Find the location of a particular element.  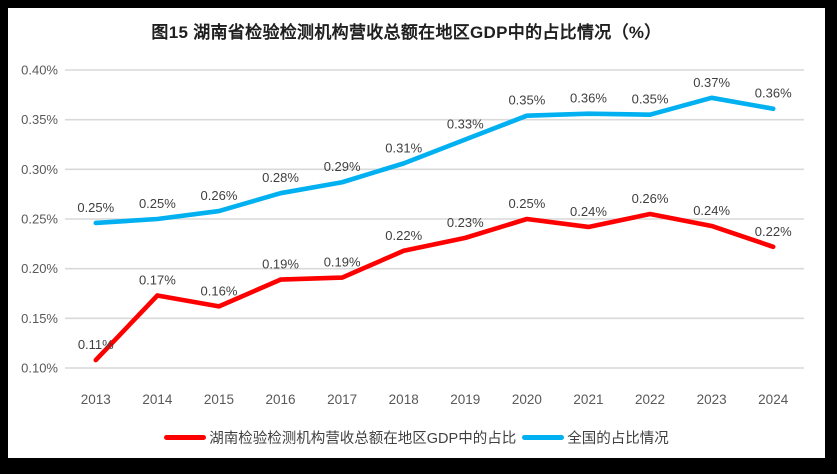

x-axis-tick-label: 2018 is located at coordinates (404, 399).